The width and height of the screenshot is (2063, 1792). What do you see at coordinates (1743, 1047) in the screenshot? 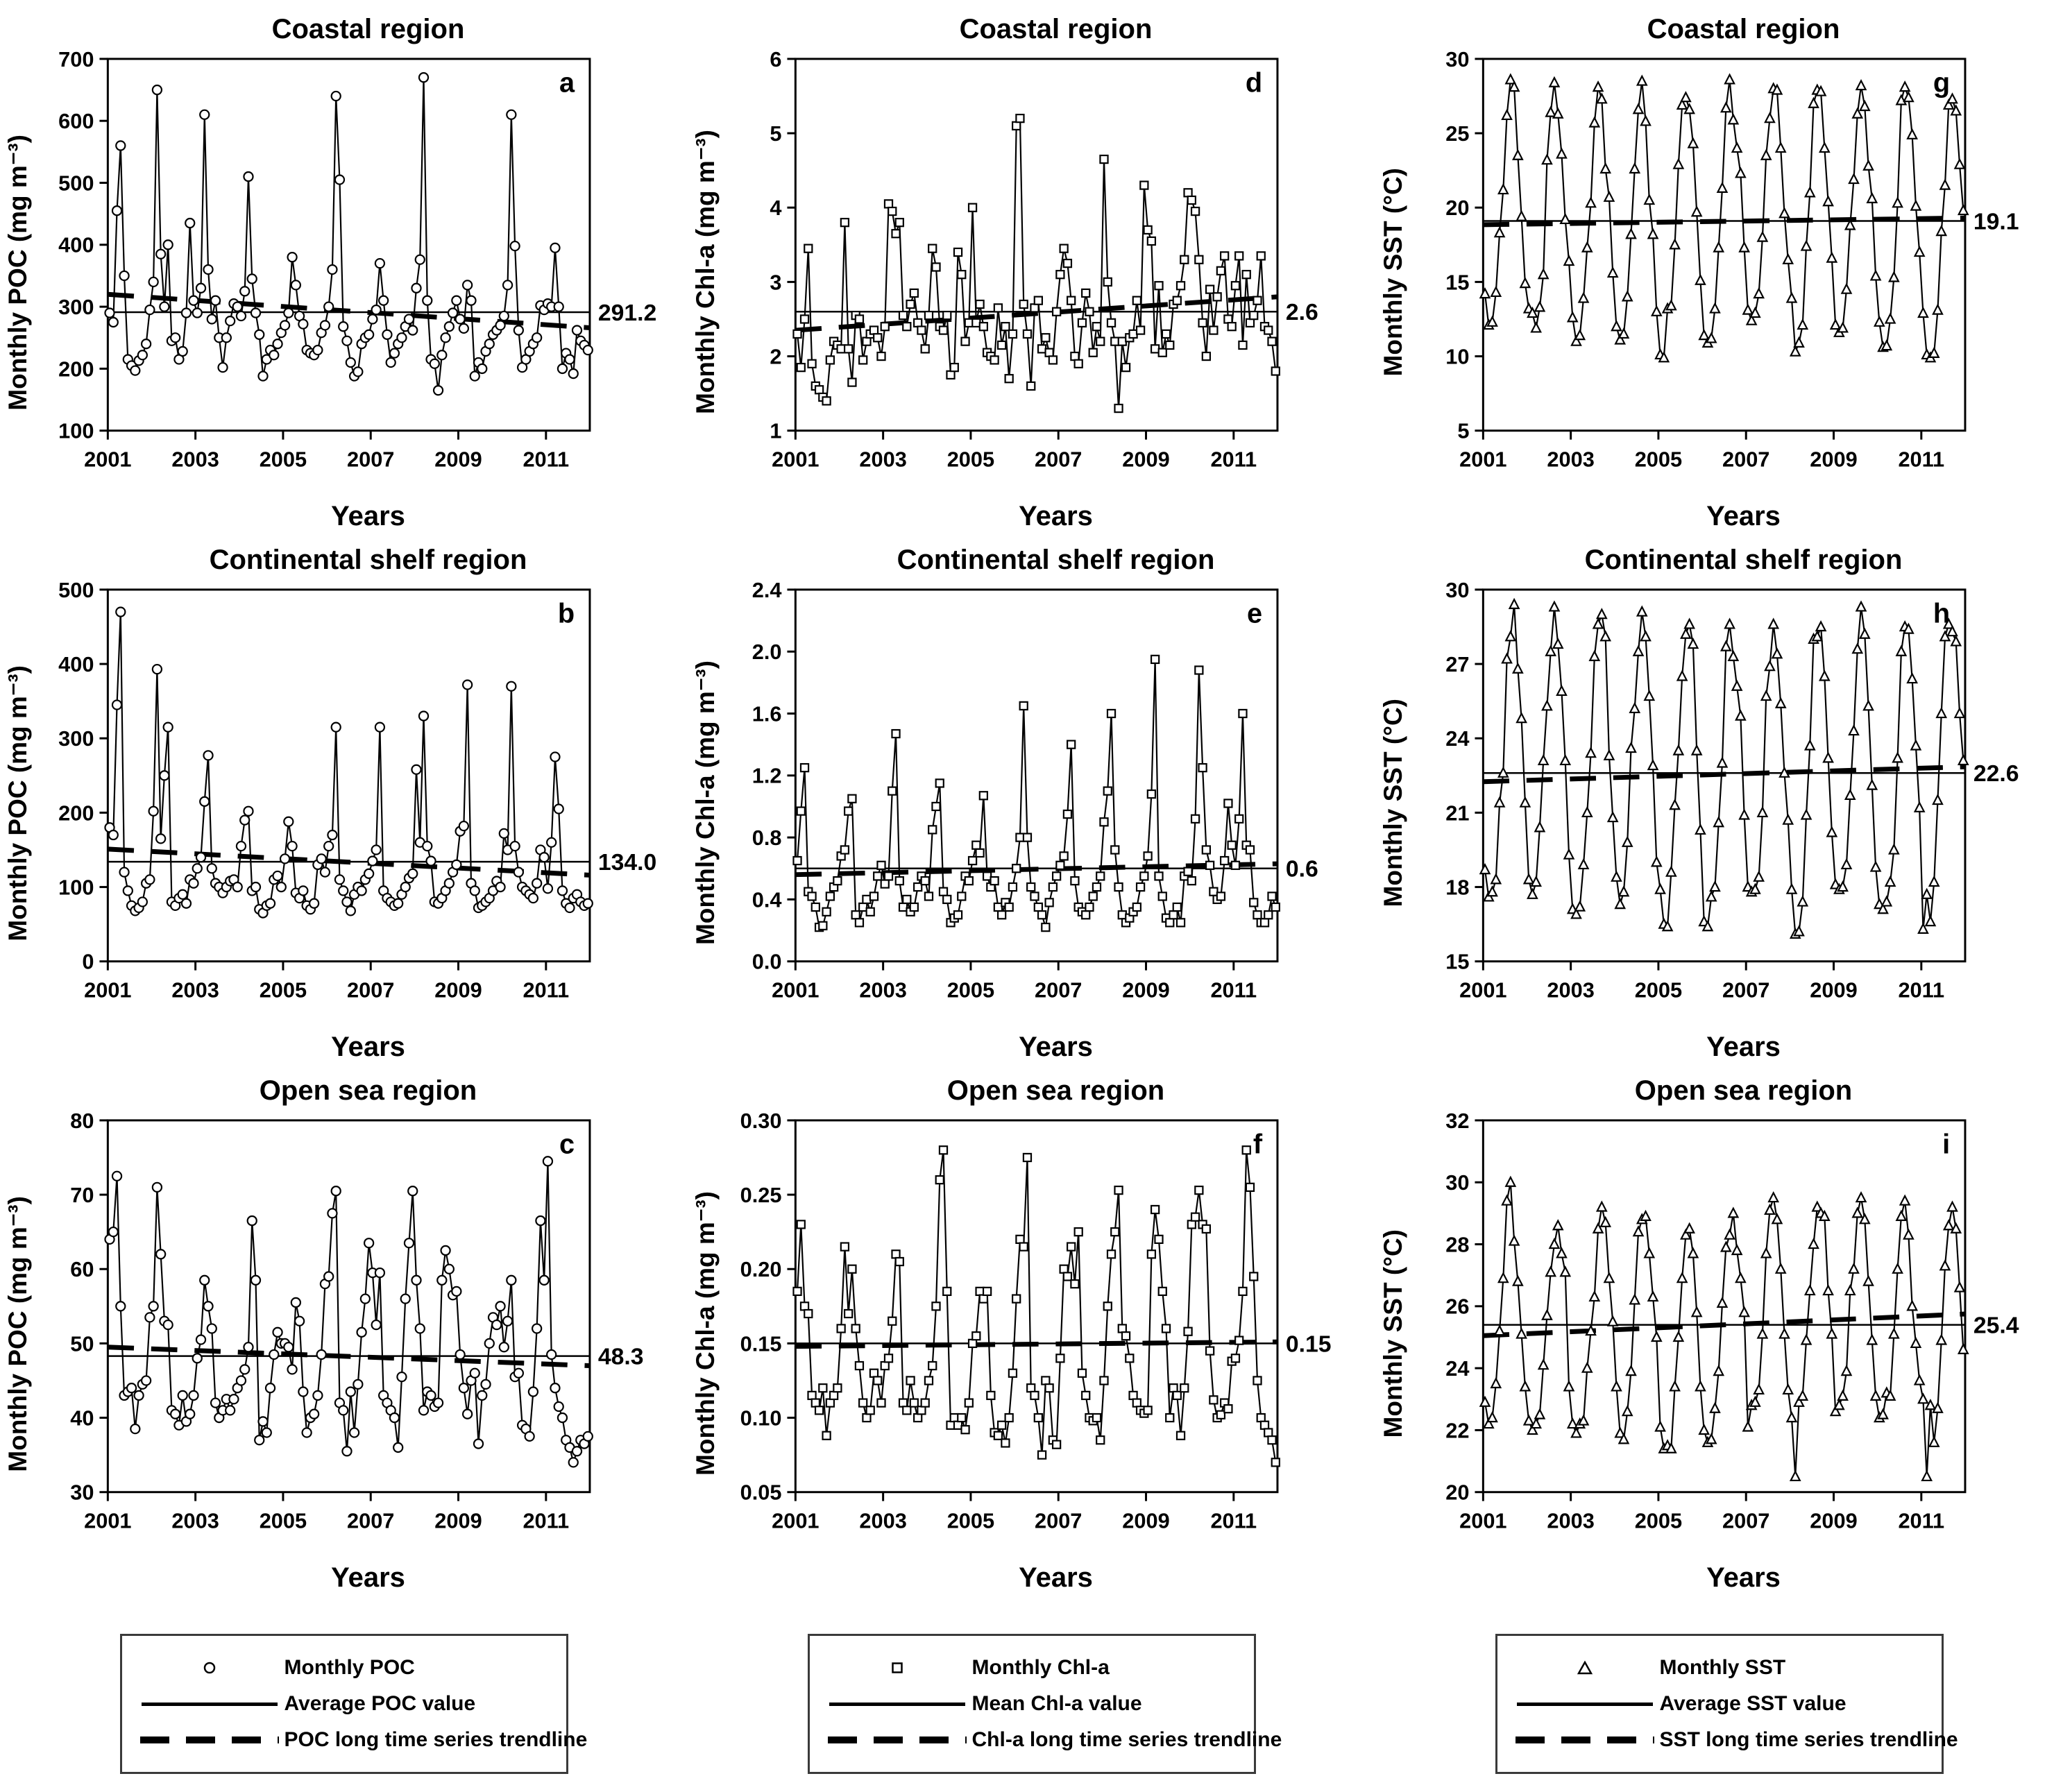
I see `x-axis-label-h: Years` at bounding box center [1743, 1047].